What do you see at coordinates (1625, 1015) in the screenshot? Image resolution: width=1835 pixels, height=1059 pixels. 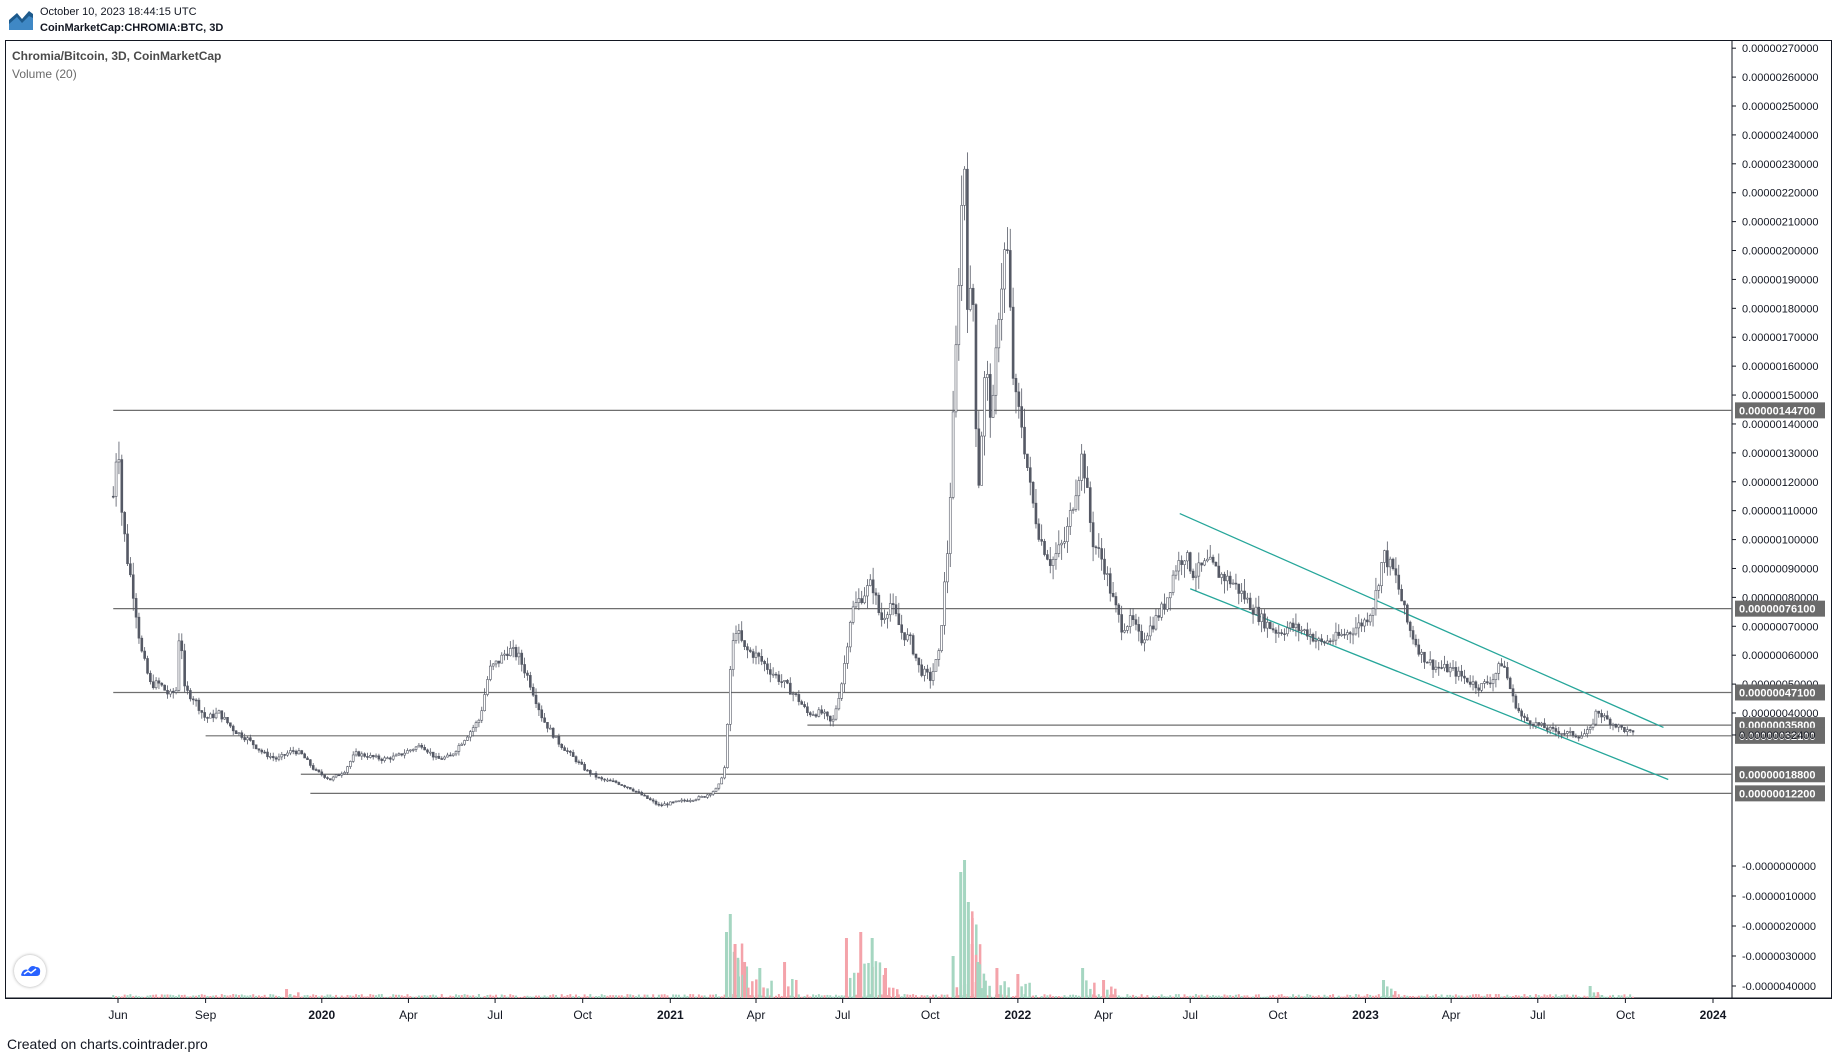 I see `x-tick-label: Oct` at bounding box center [1625, 1015].